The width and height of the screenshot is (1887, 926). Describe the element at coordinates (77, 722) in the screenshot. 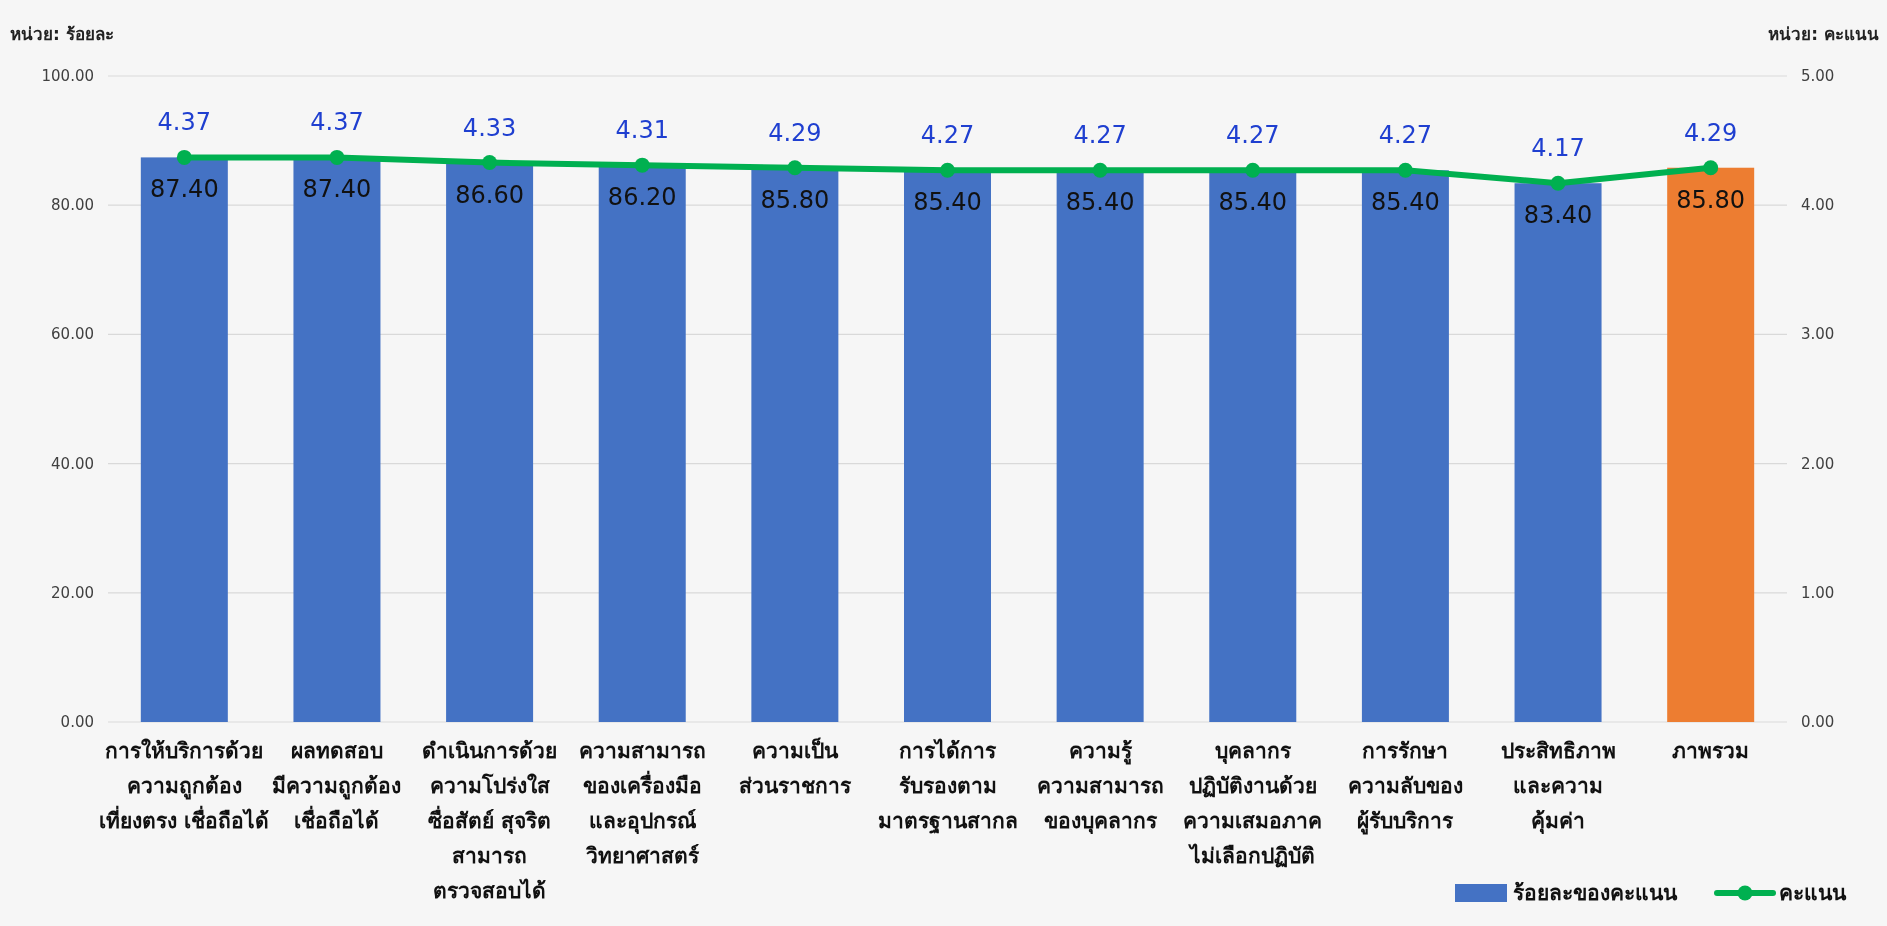

I see `y-tick-label: 0.00` at that location.